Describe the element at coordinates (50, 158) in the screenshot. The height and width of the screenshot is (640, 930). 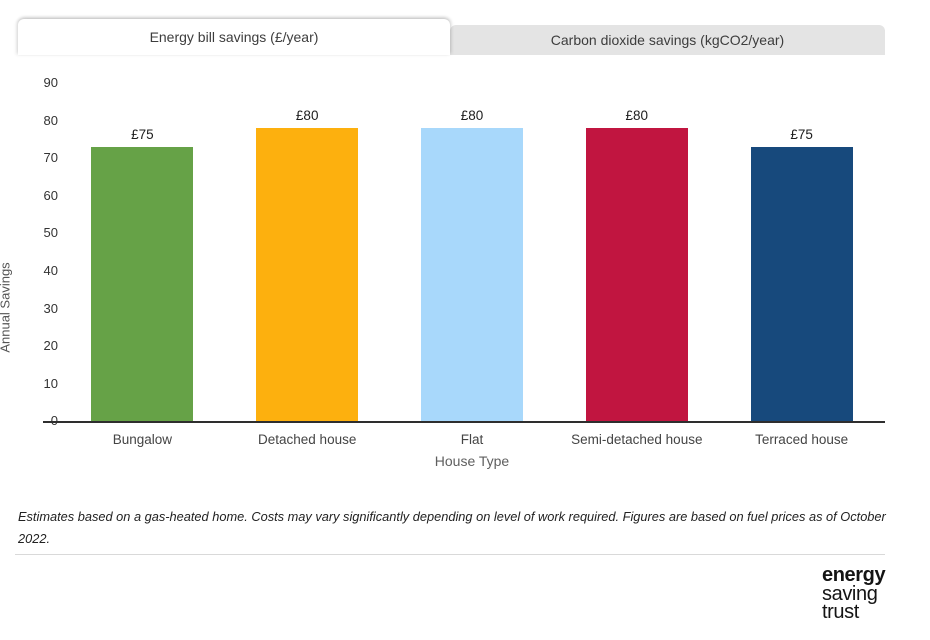
I see `y-tick-label: 70` at that location.